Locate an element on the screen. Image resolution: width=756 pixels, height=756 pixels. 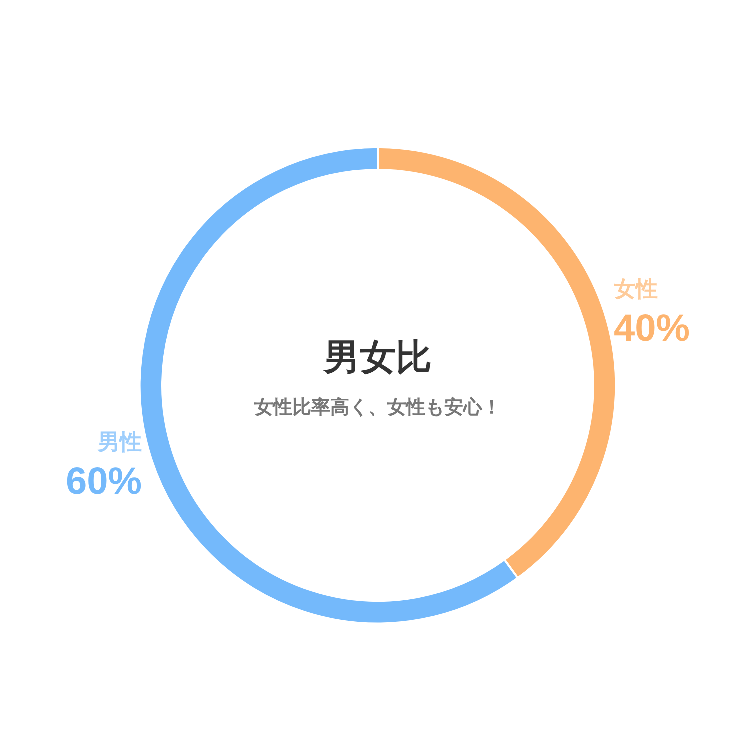
data-label: 60% is located at coordinates (104, 482).